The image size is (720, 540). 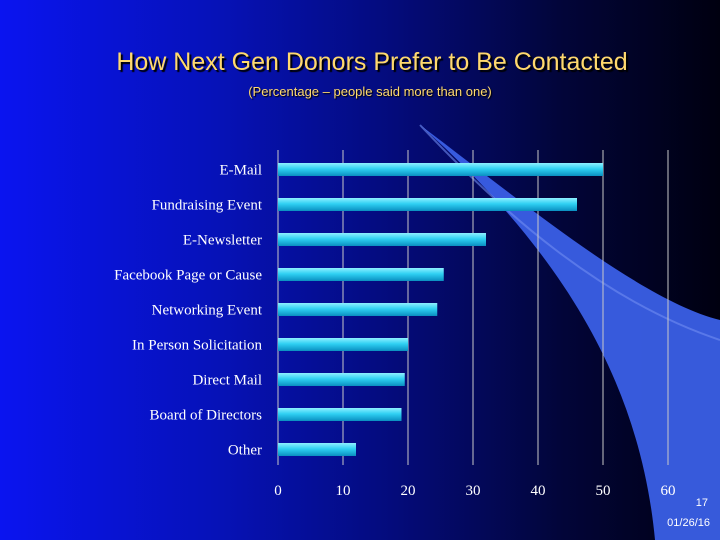 What do you see at coordinates (701, 503) in the screenshot?
I see `slide-number: 17` at bounding box center [701, 503].